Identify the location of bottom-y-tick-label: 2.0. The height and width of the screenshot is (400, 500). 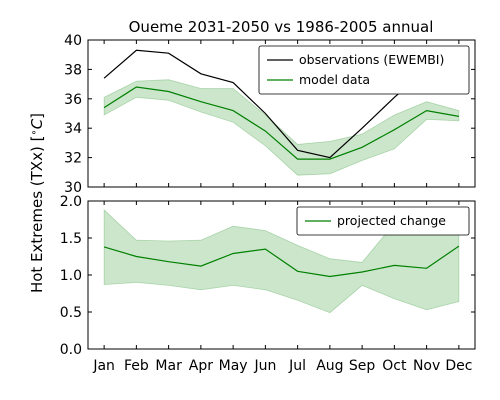
(71, 202).